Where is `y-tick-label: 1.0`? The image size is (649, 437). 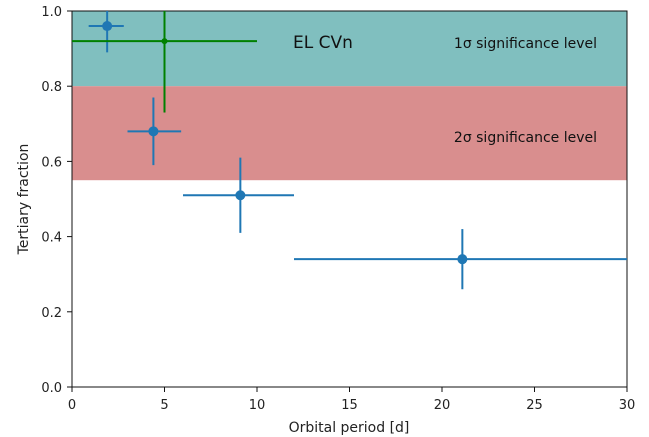 y-tick-label: 1.0 is located at coordinates (51, 12).